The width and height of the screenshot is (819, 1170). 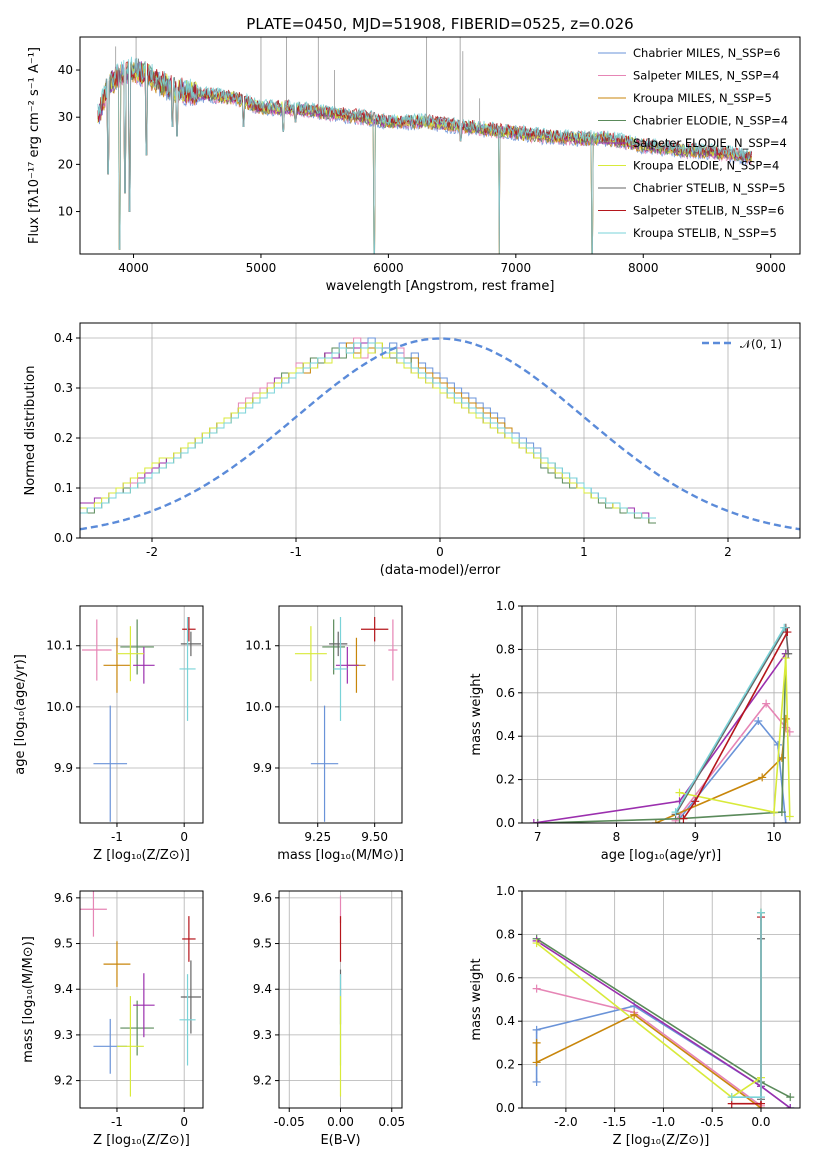 I want to click on x-tick-label: -0.5, so click(x=711, y=1122).